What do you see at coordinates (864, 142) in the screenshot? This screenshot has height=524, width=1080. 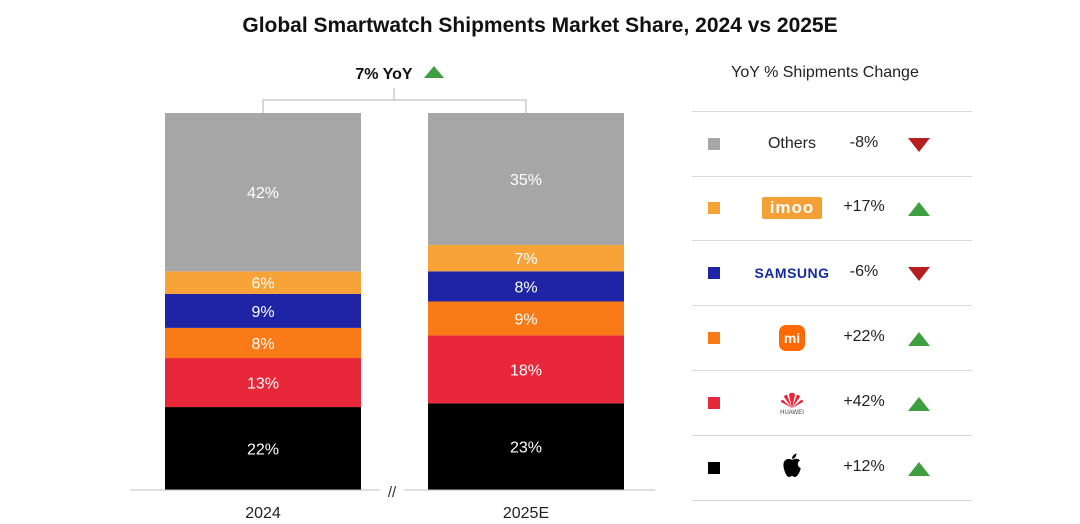 I see `legend-change-others: -8%` at bounding box center [864, 142].